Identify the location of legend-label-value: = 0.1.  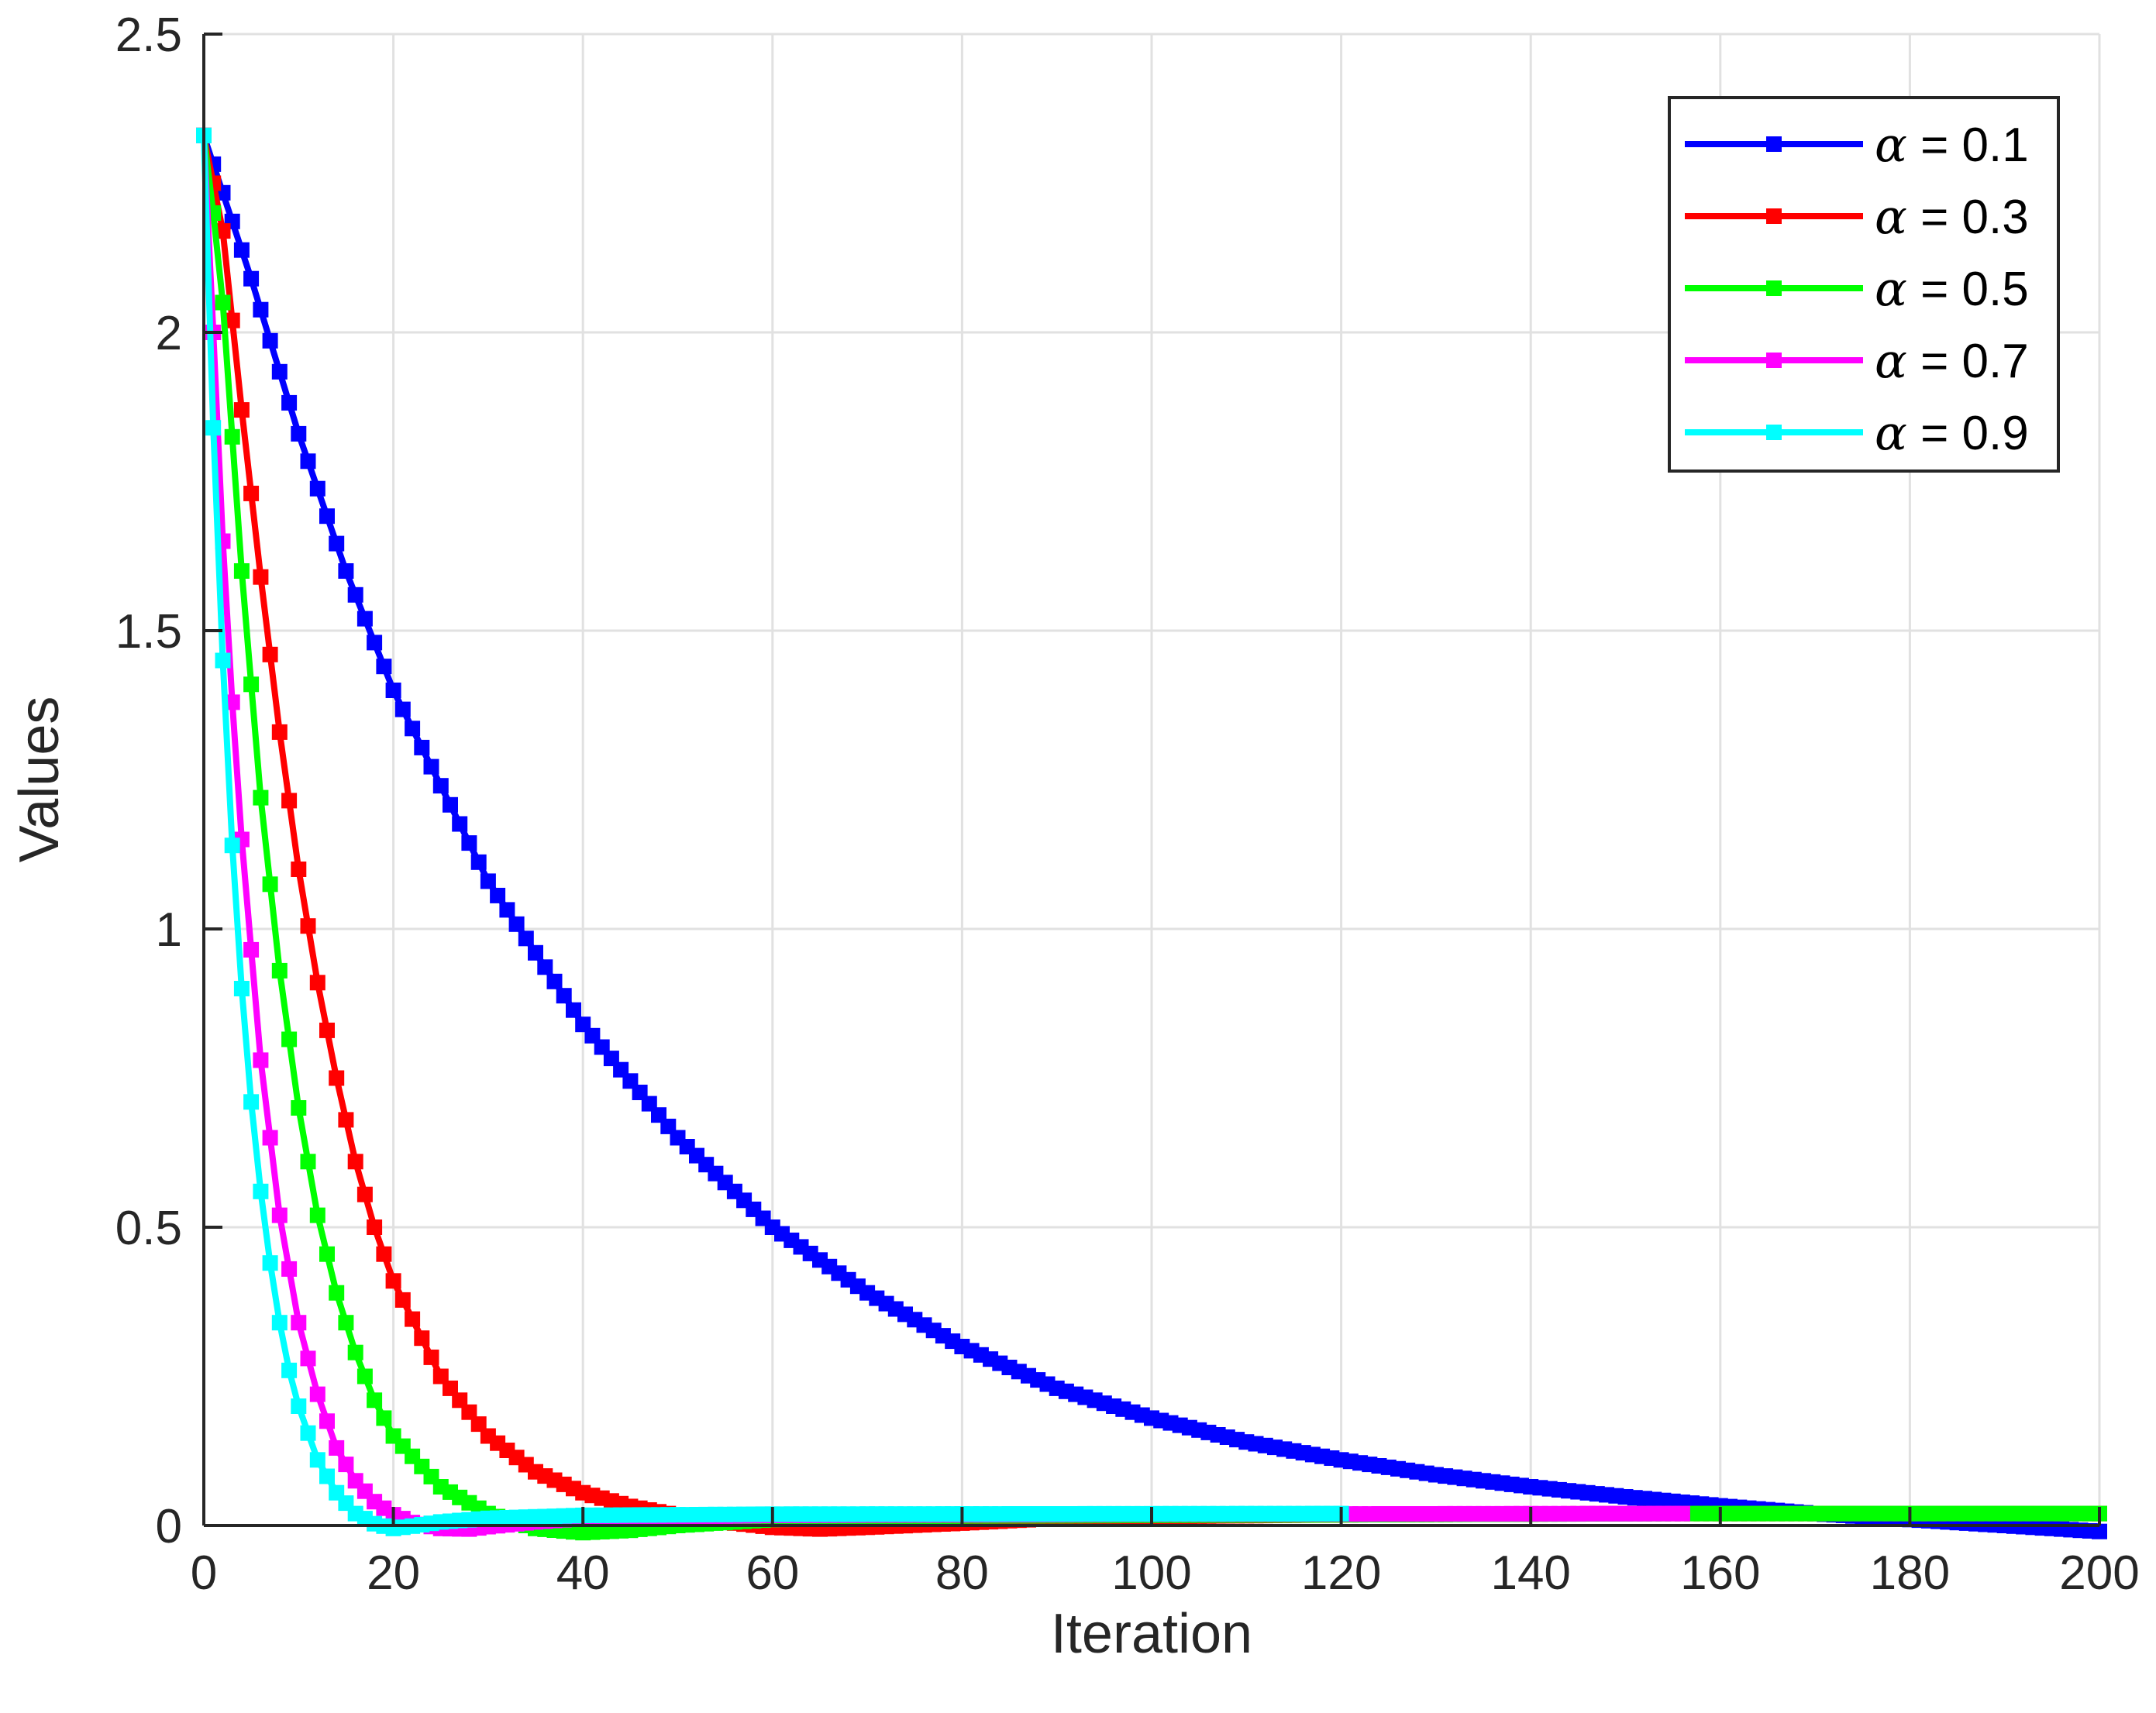
(1968, 146).